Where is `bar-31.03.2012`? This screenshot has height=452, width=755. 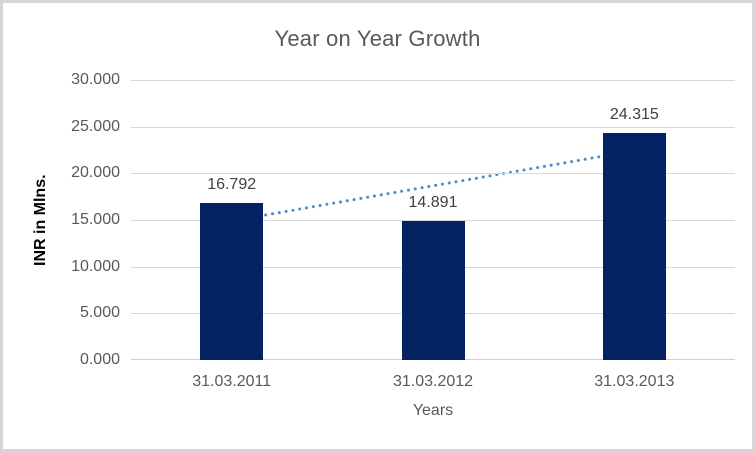 bar-31.03.2012 is located at coordinates (433, 290).